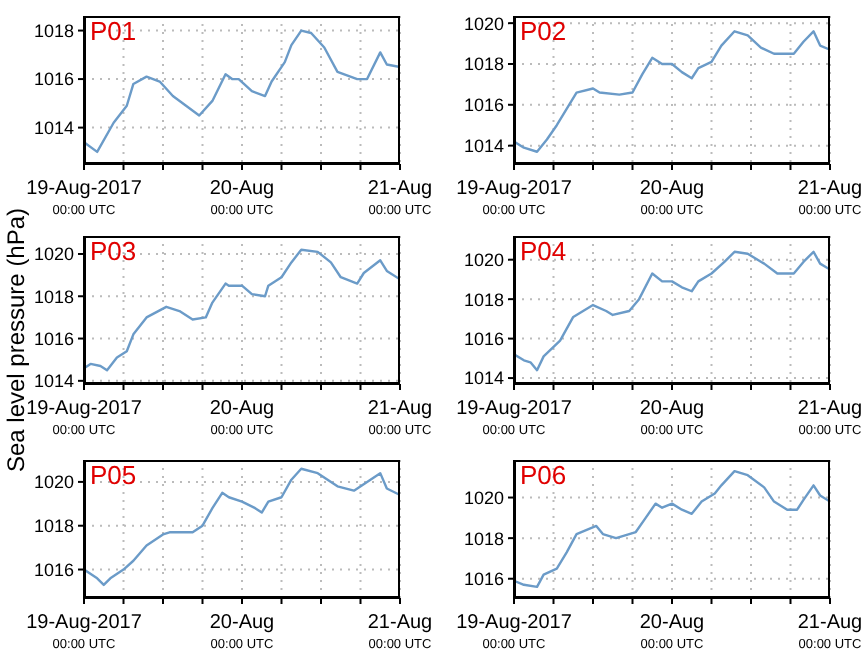 This screenshot has width=868, height=654. Describe the element at coordinates (16, 340) in the screenshot. I see `y-axis-title: Sea level pressure (hPa)` at that location.